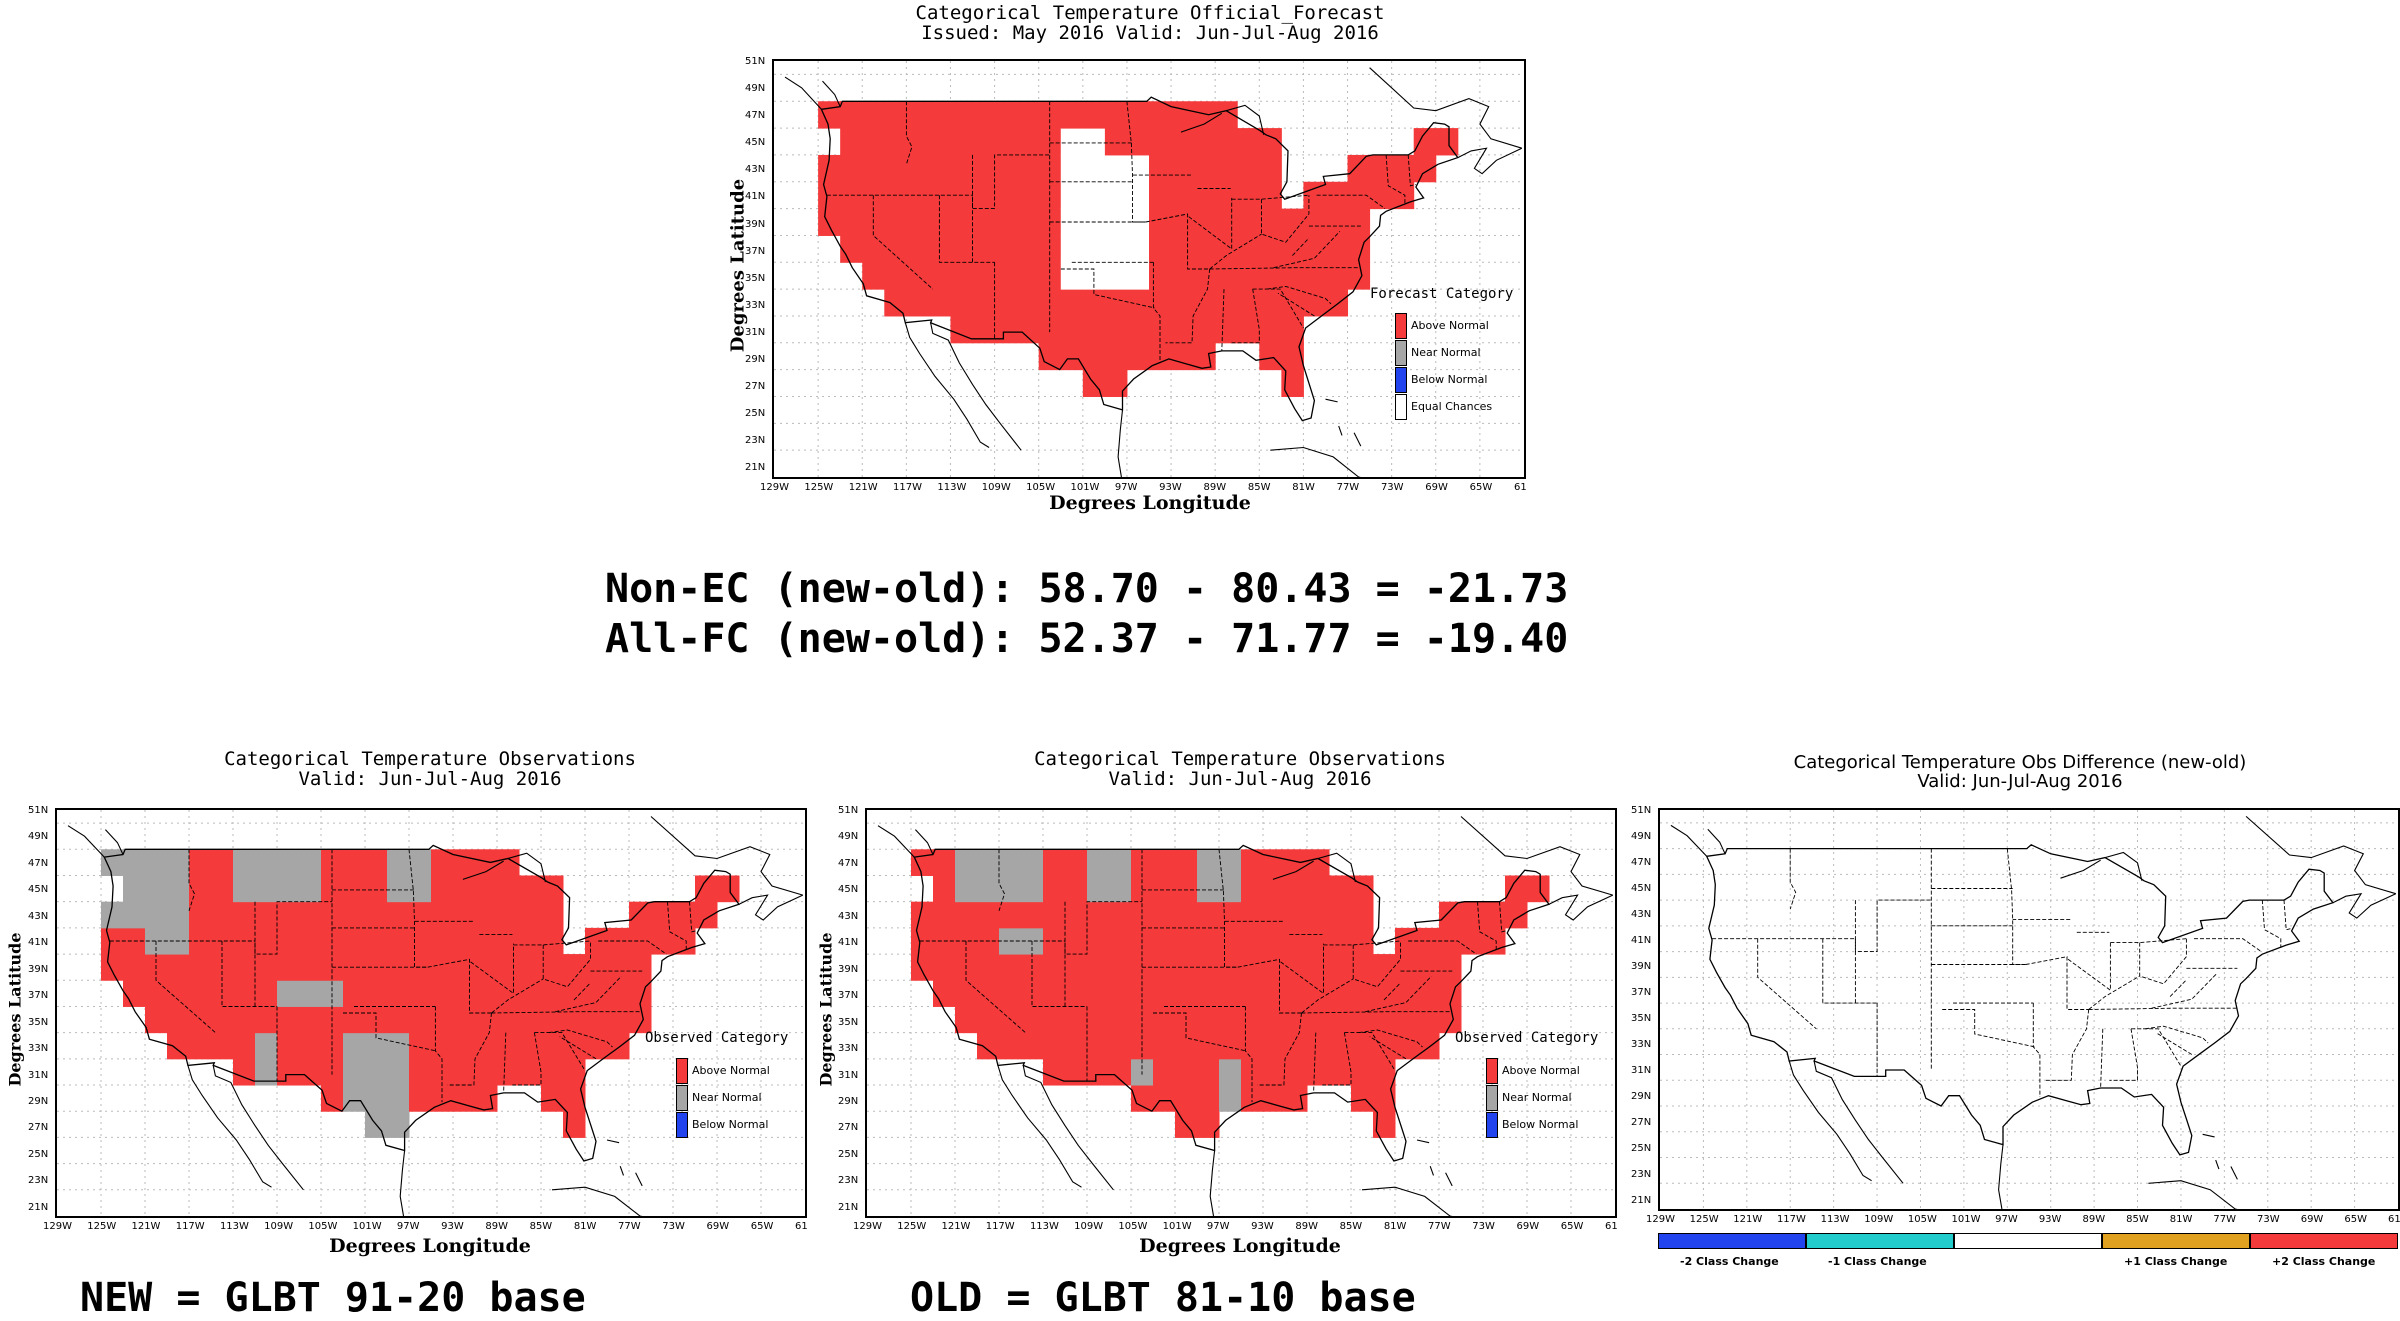 The width and height of the screenshot is (2400, 1321). I want to click on obs-new-xlabel: Degrees Longitude, so click(430, 1246).